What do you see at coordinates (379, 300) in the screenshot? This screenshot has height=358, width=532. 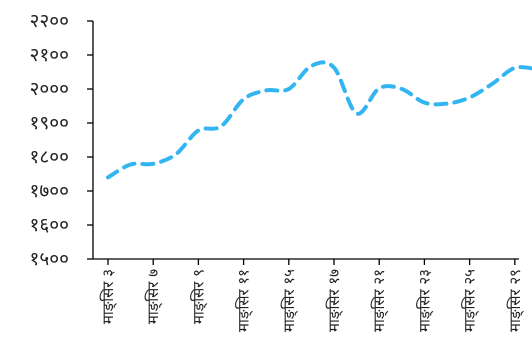 I see `x-tick-label: माङ्सिर २१` at bounding box center [379, 300].